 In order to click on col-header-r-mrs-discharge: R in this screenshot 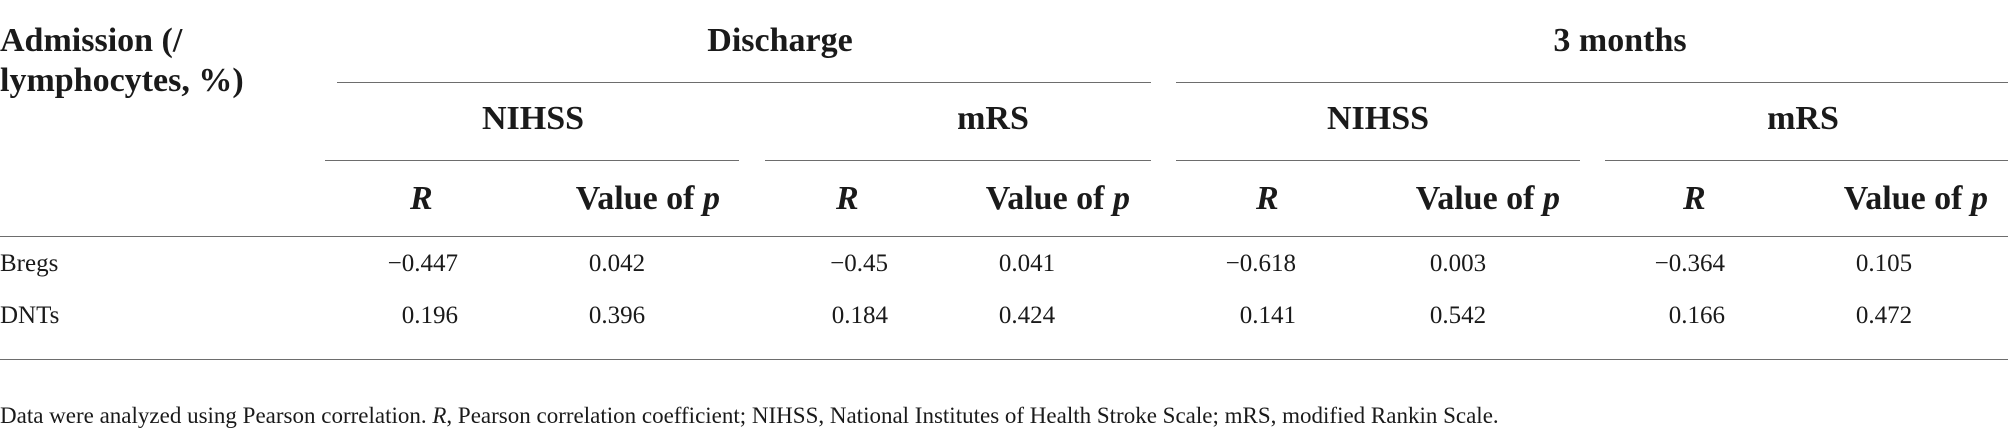, I will do `click(847, 199)`.